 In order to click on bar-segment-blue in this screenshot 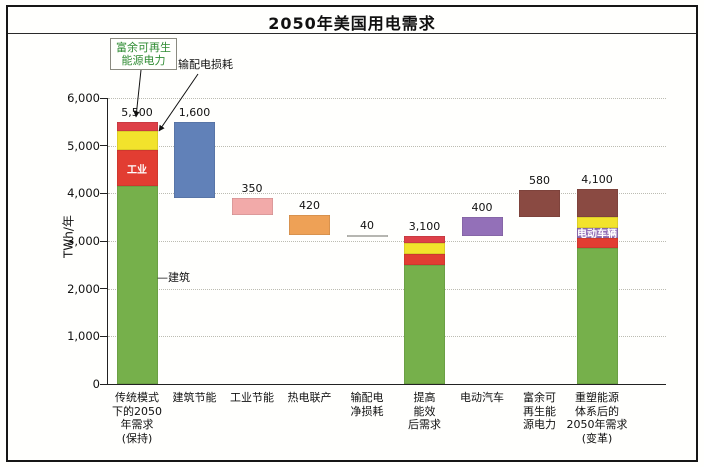, I will do `click(194, 160)`.